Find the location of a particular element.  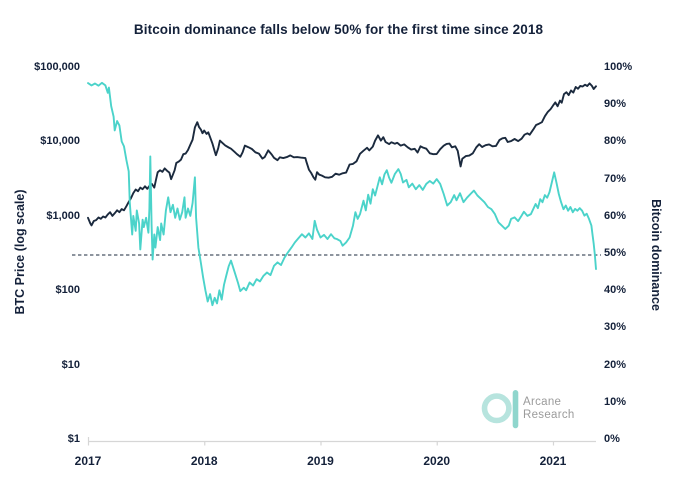

axis-tick-label: 0% is located at coordinates (612, 439).